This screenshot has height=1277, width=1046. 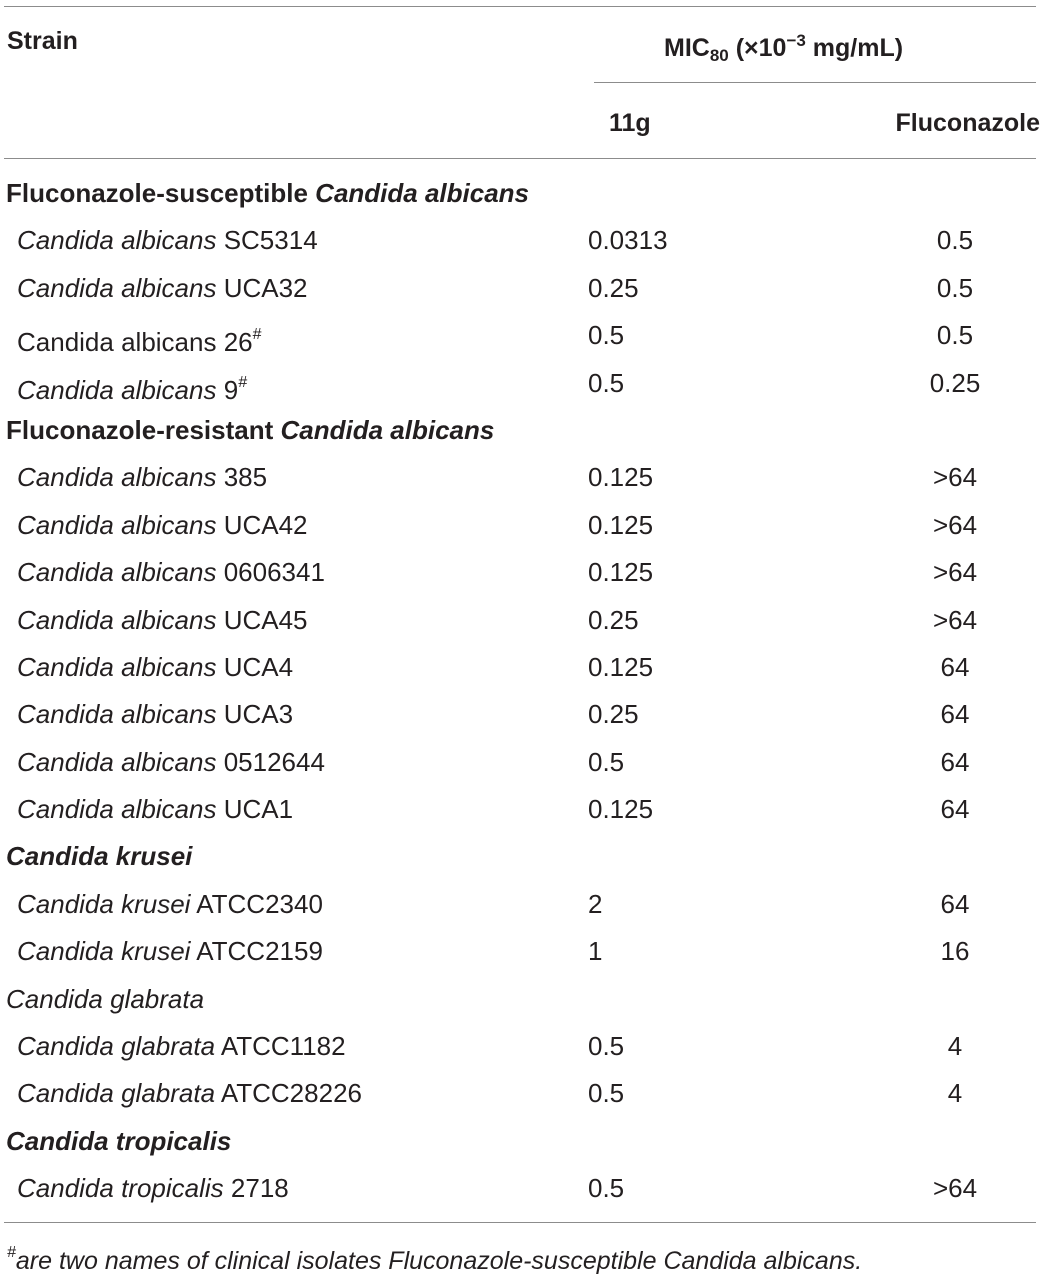 What do you see at coordinates (270, 572) in the screenshot?
I see `strain-id: 0606341` at bounding box center [270, 572].